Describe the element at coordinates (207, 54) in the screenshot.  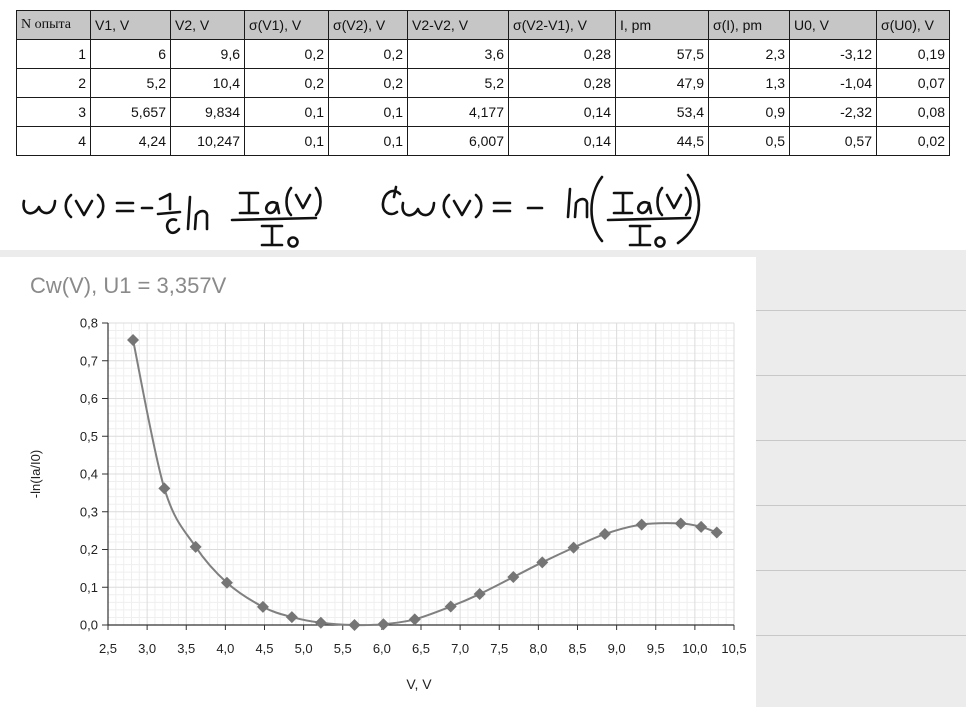
I see `table-cell: 9,6` at that location.